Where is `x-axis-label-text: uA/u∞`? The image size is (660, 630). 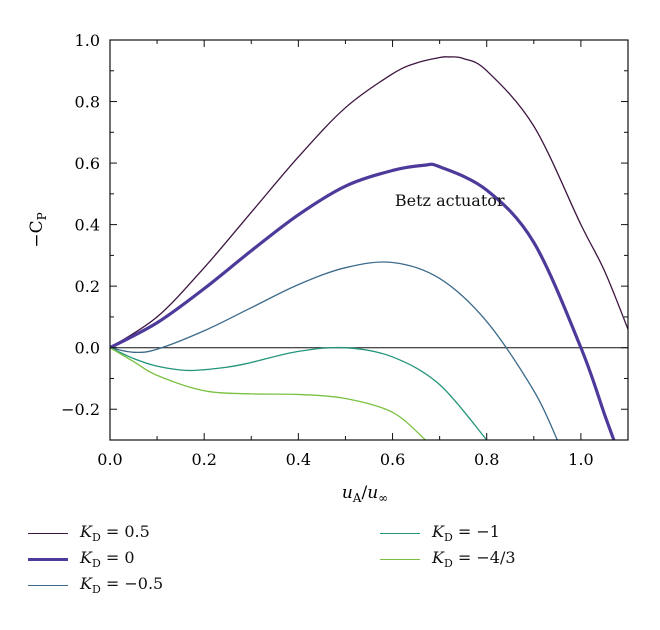
x-axis-label-text: uA/u∞ is located at coordinates (365, 494).